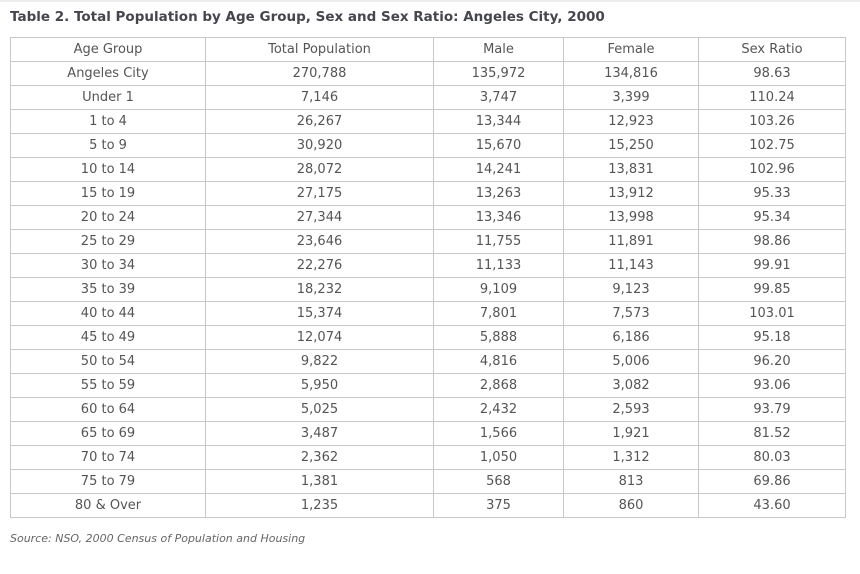 This screenshot has height=574, width=860. What do you see at coordinates (428, 481) in the screenshot?
I see `table-row: 75 to 79 1,381 568 813 69.86` at bounding box center [428, 481].